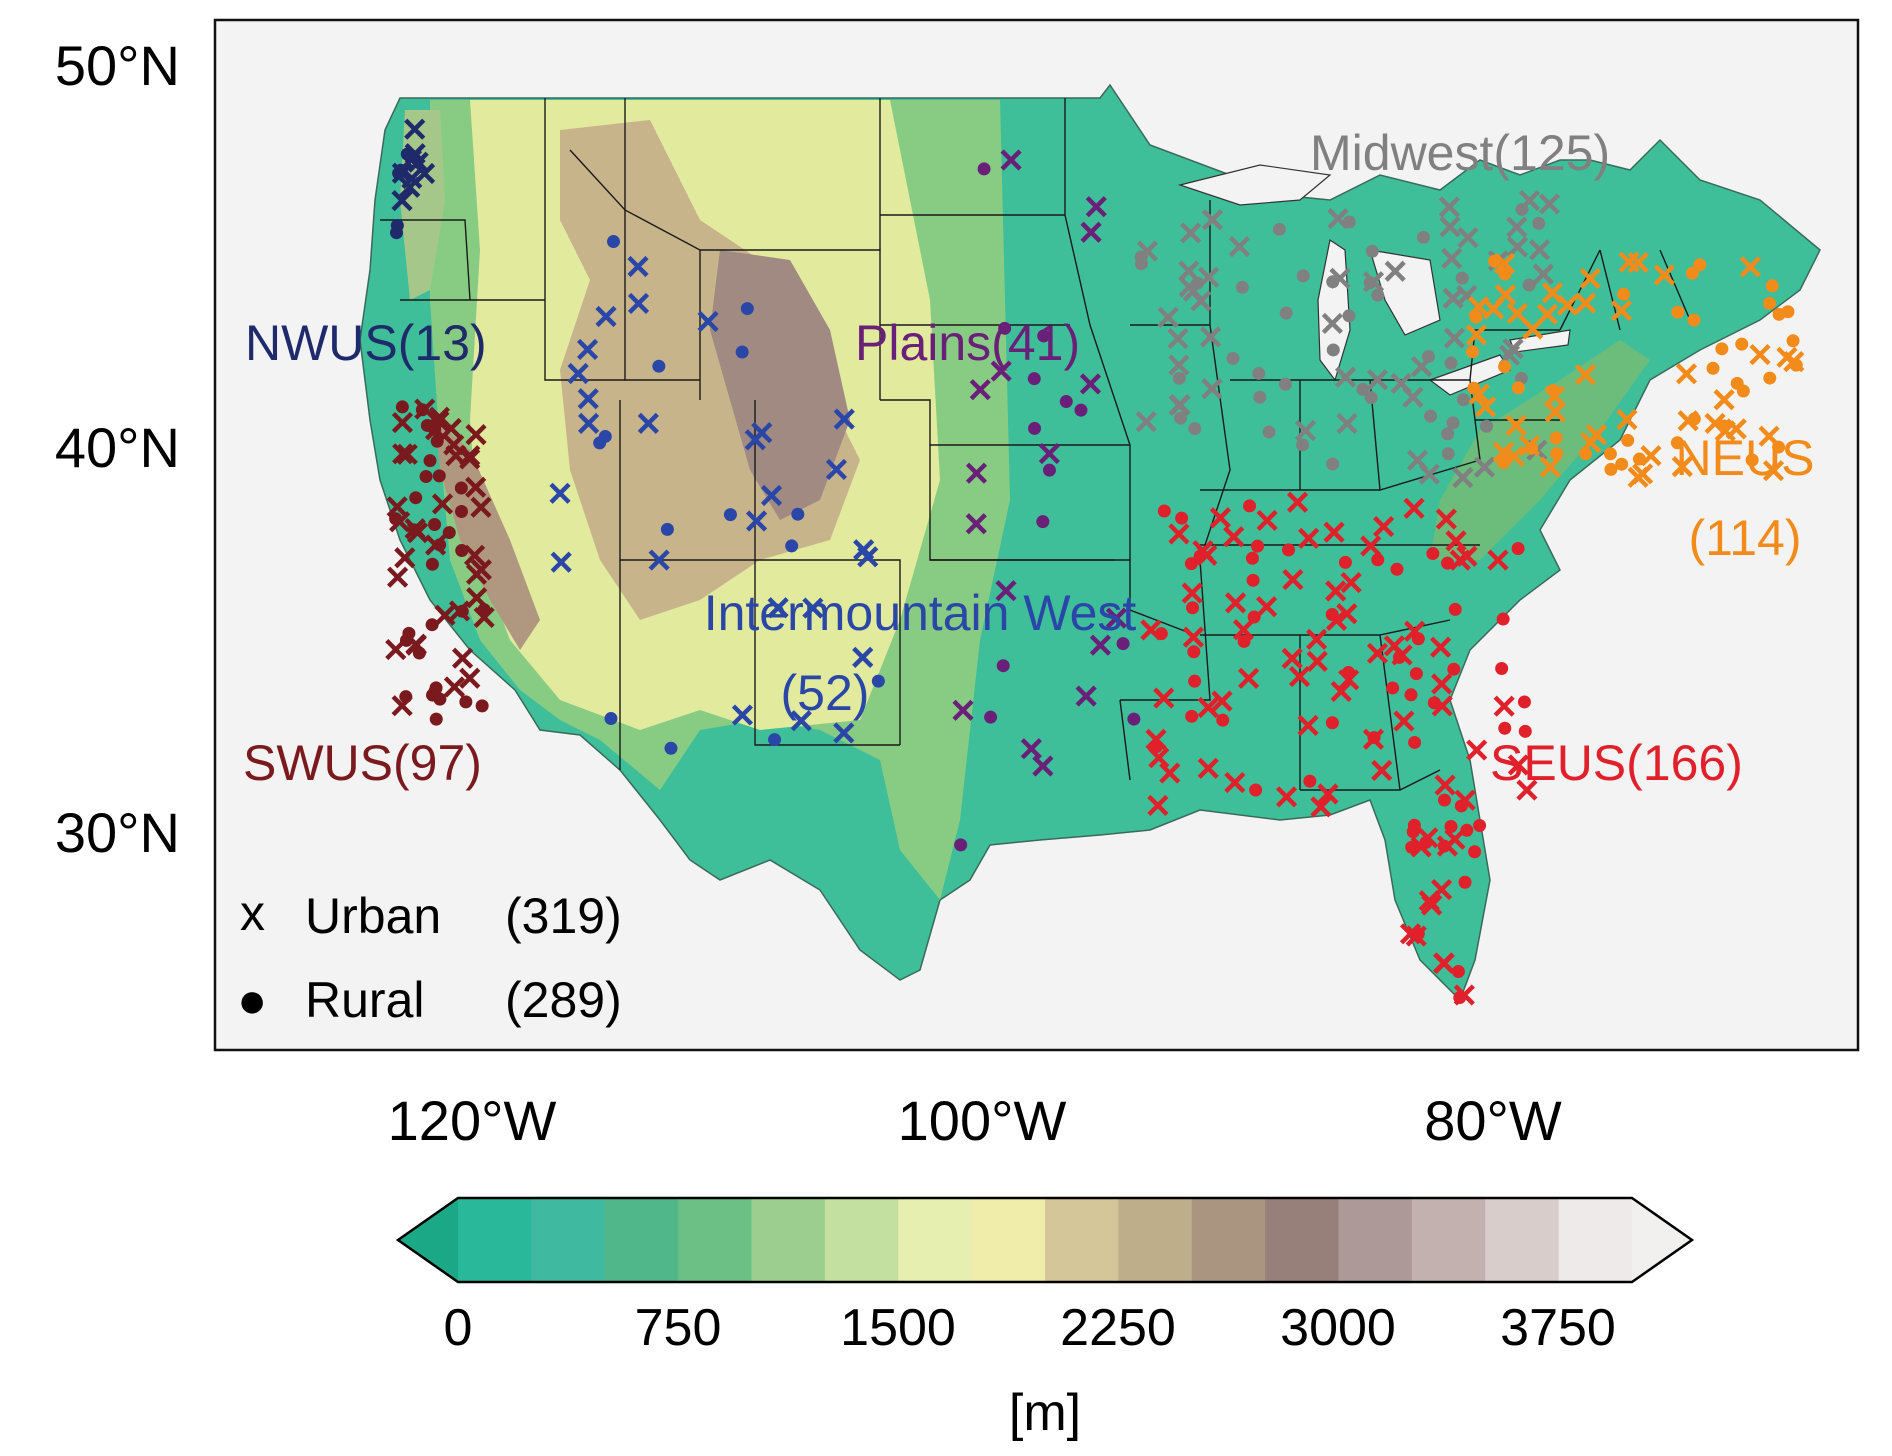  I want to click on colorbar-ticks: 0 750 1500 2250 3000 3750, so click(1030, 1328).